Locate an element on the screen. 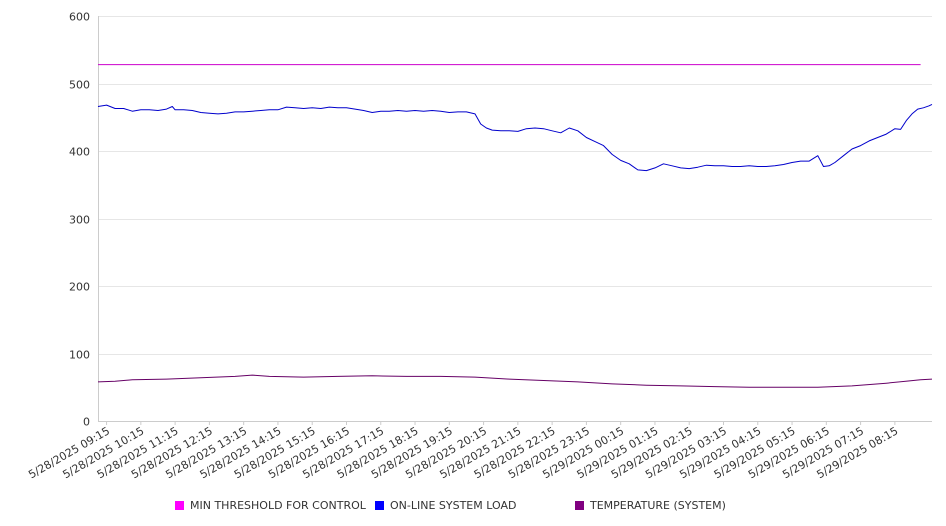  legend-label-temperature: TEMPERATURE (SYSTEM) is located at coordinates (658, 505).